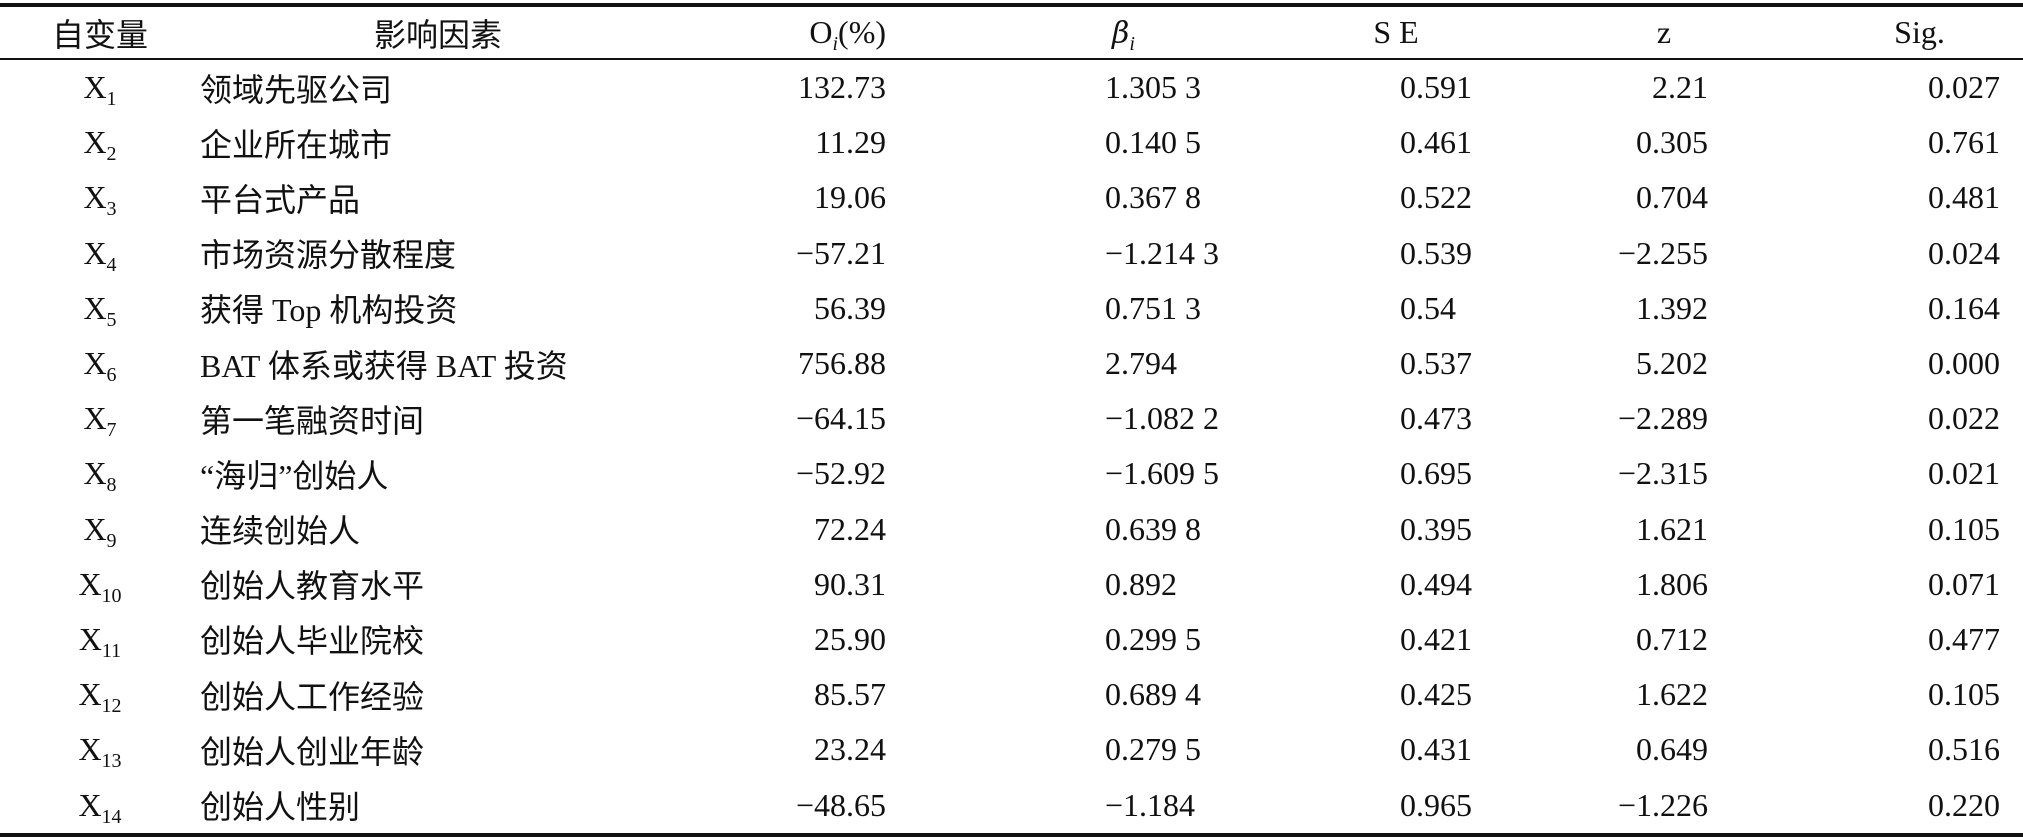 The width and height of the screenshot is (2023, 837). What do you see at coordinates (1436, 583) in the screenshot?
I see `cell-se: 0.494` at bounding box center [1436, 583].